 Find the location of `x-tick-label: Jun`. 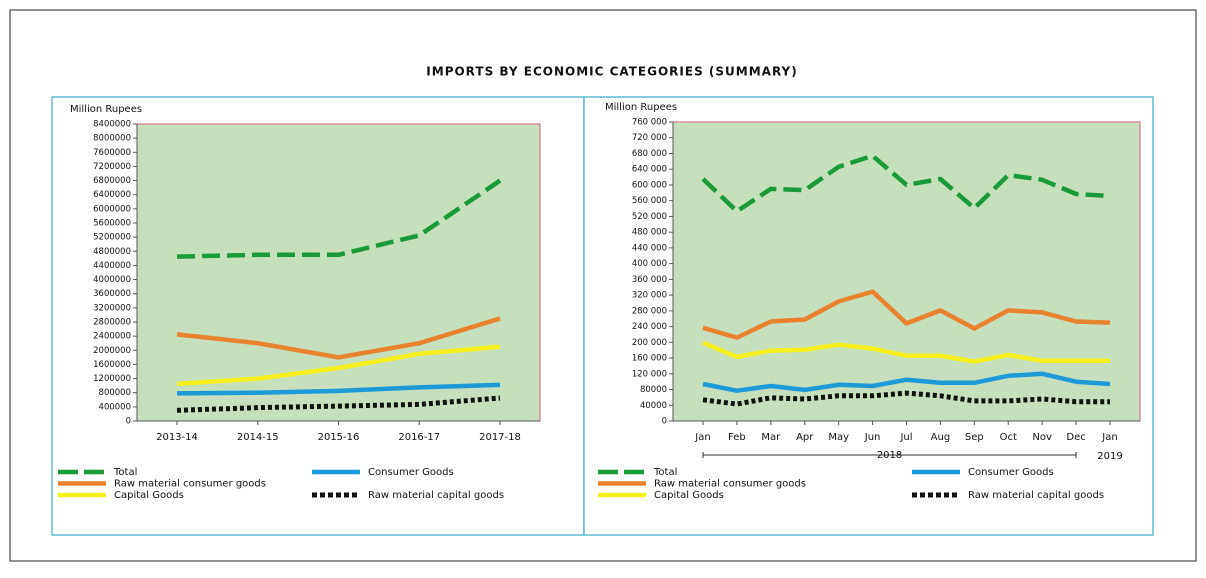

x-tick-label: Jun is located at coordinates (872, 437).